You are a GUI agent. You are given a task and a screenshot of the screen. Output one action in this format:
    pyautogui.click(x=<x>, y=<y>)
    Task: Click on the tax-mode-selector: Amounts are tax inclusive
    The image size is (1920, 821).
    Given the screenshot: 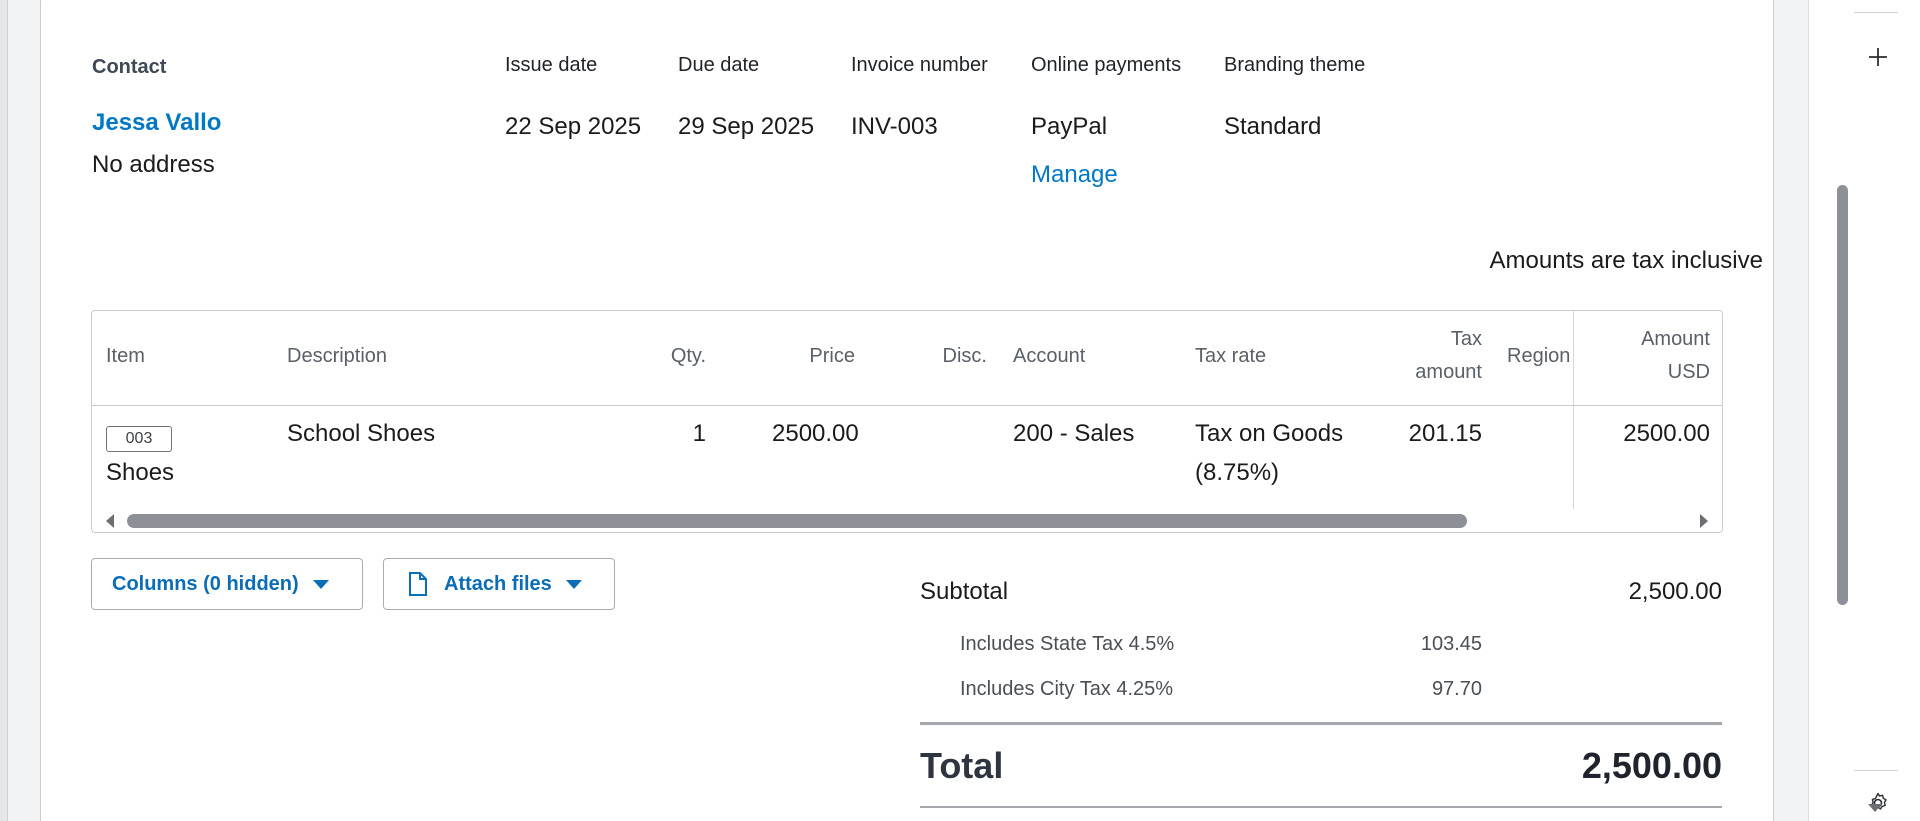 What is the action you would take?
    pyautogui.click(x=1626, y=260)
    